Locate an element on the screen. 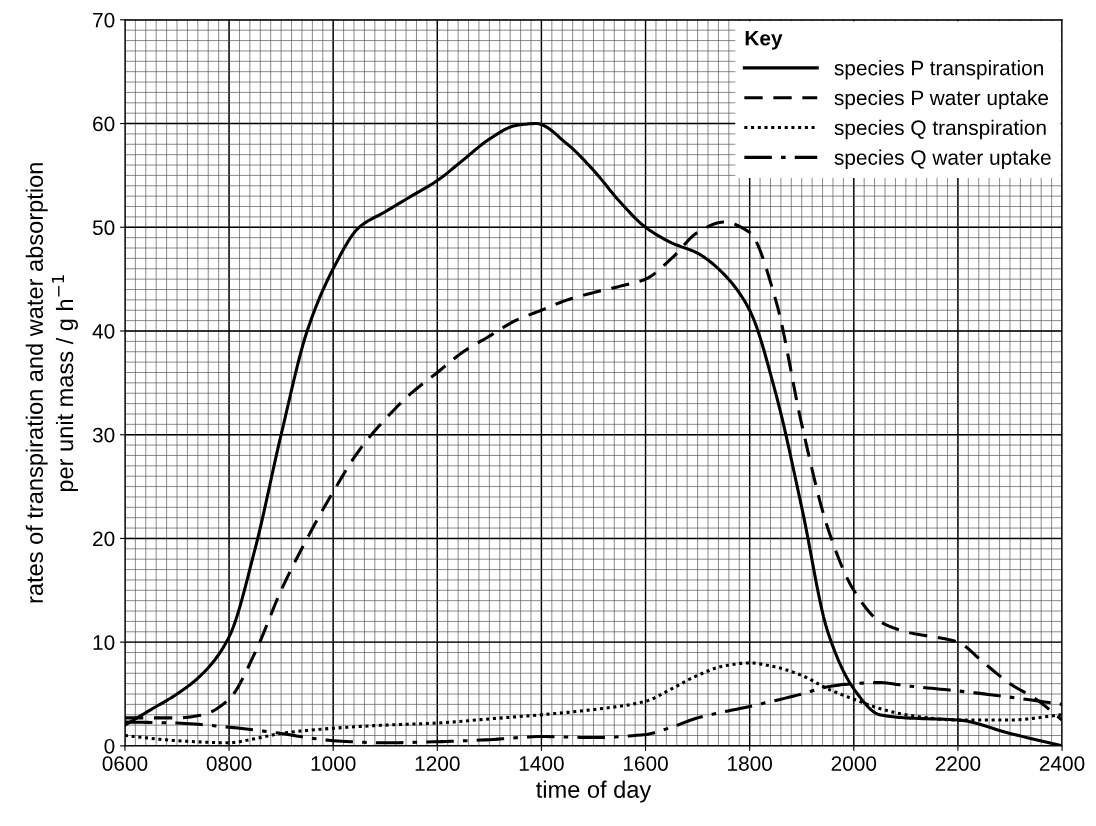 Image resolution: width=1096 pixels, height=826 pixels. legend-label: species Q transpiration is located at coordinates (940, 129).